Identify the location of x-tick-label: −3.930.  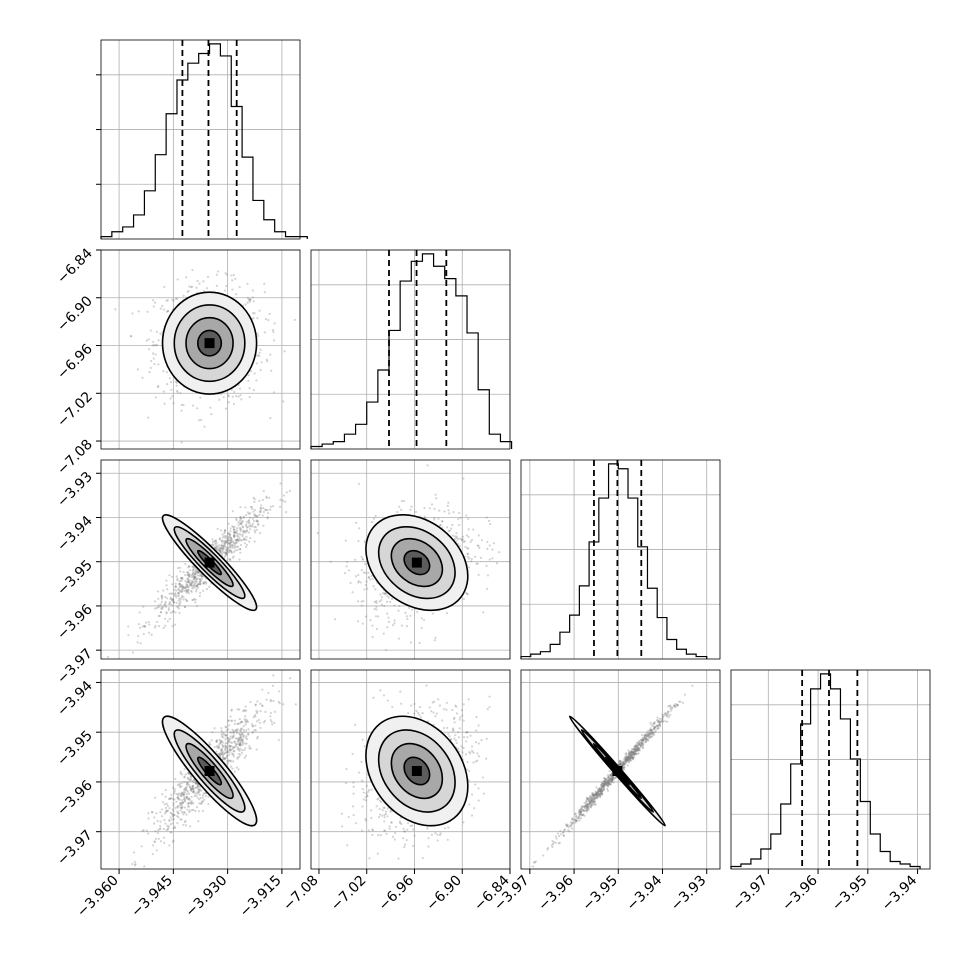
(207, 897).